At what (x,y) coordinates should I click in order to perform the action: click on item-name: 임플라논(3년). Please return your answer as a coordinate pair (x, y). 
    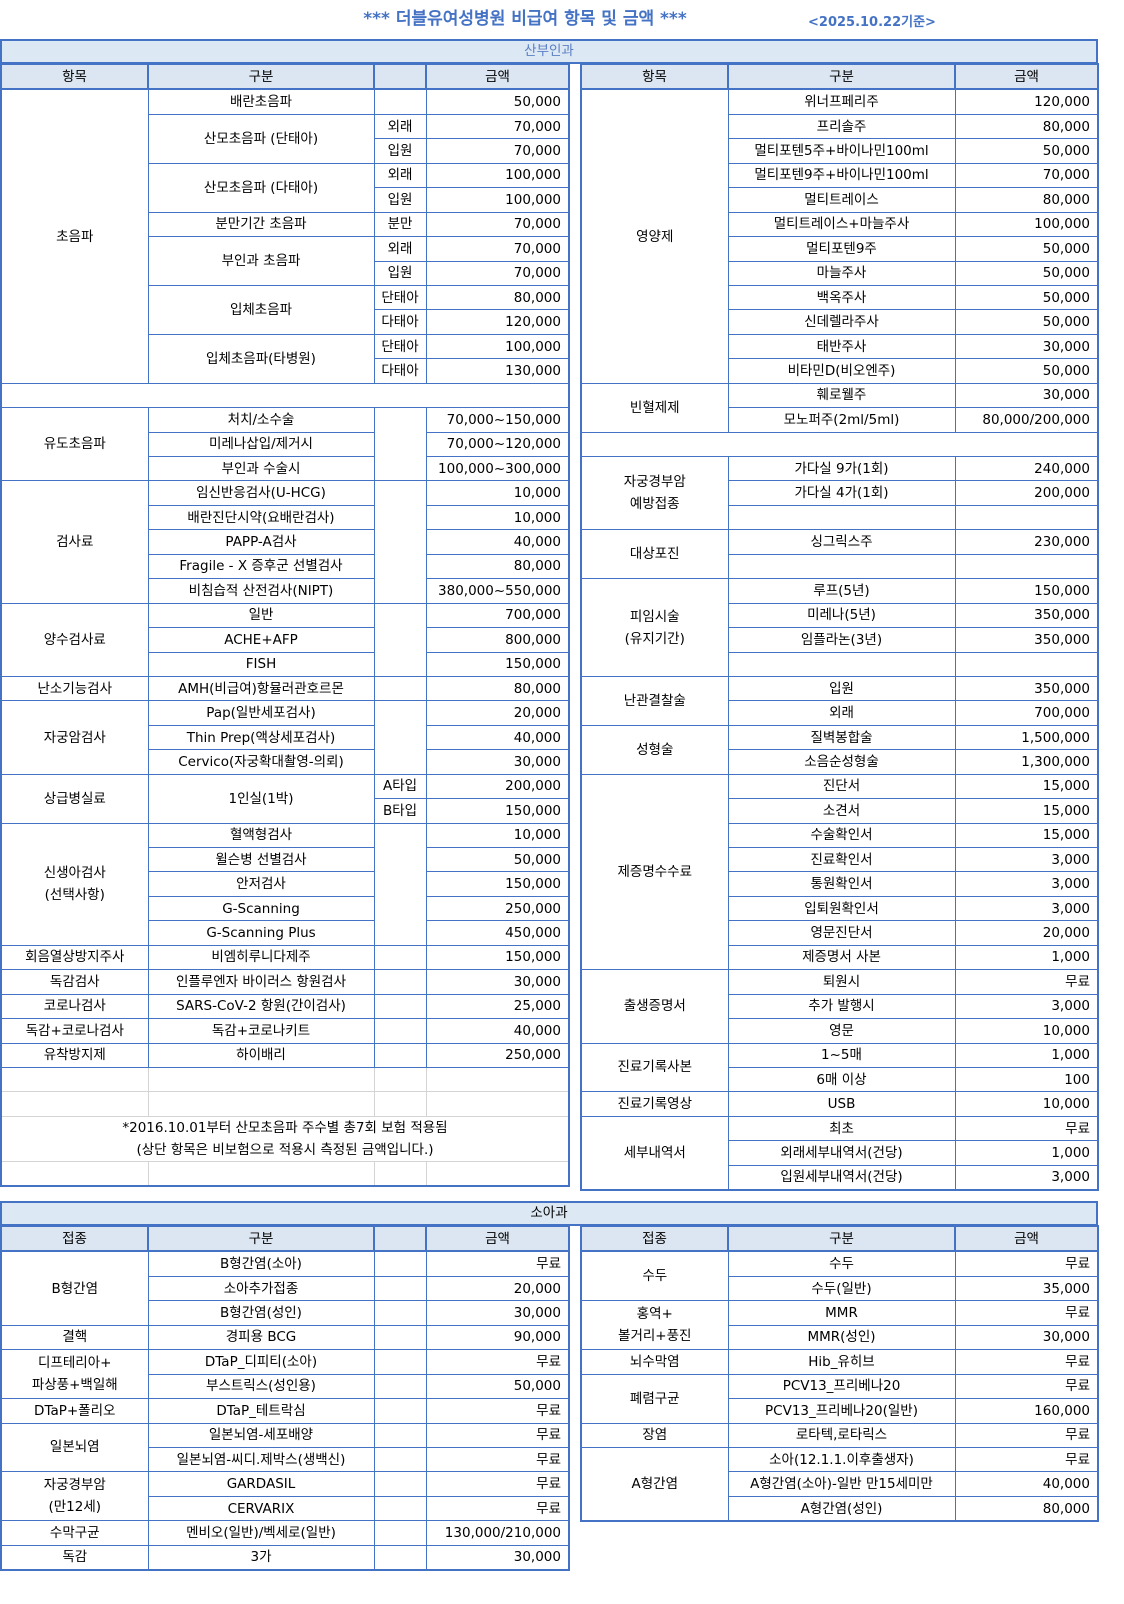
    Looking at the image, I should click on (841, 640).